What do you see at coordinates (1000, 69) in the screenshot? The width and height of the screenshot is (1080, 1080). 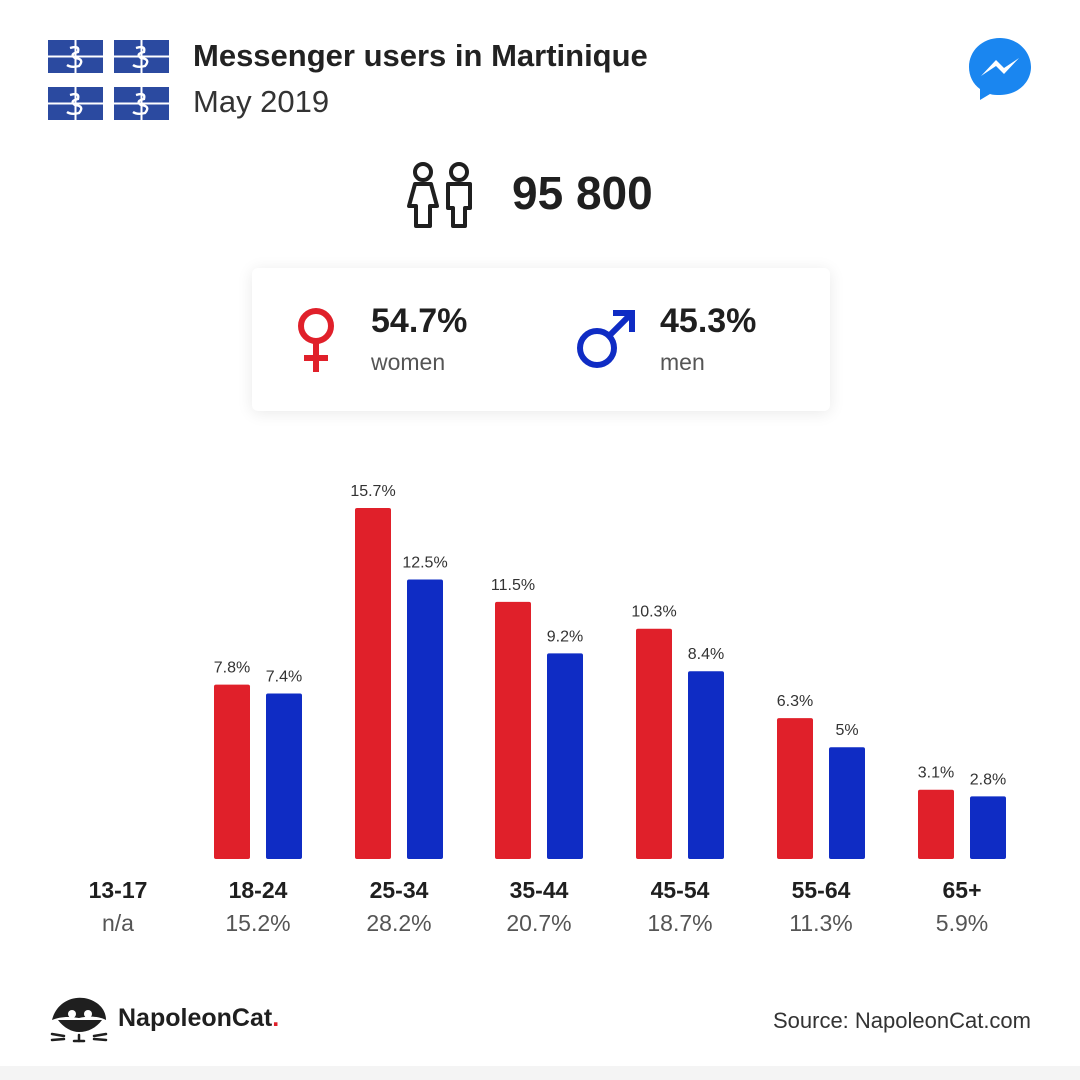 I see `messenger-icon` at bounding box center [1000, 69].